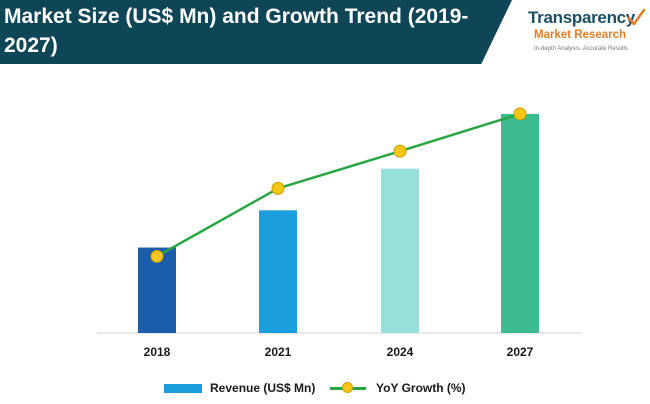 Image resolution: width=650 pixels, height=404 pixels. I want to click on bar-2024, so click(400, 250).